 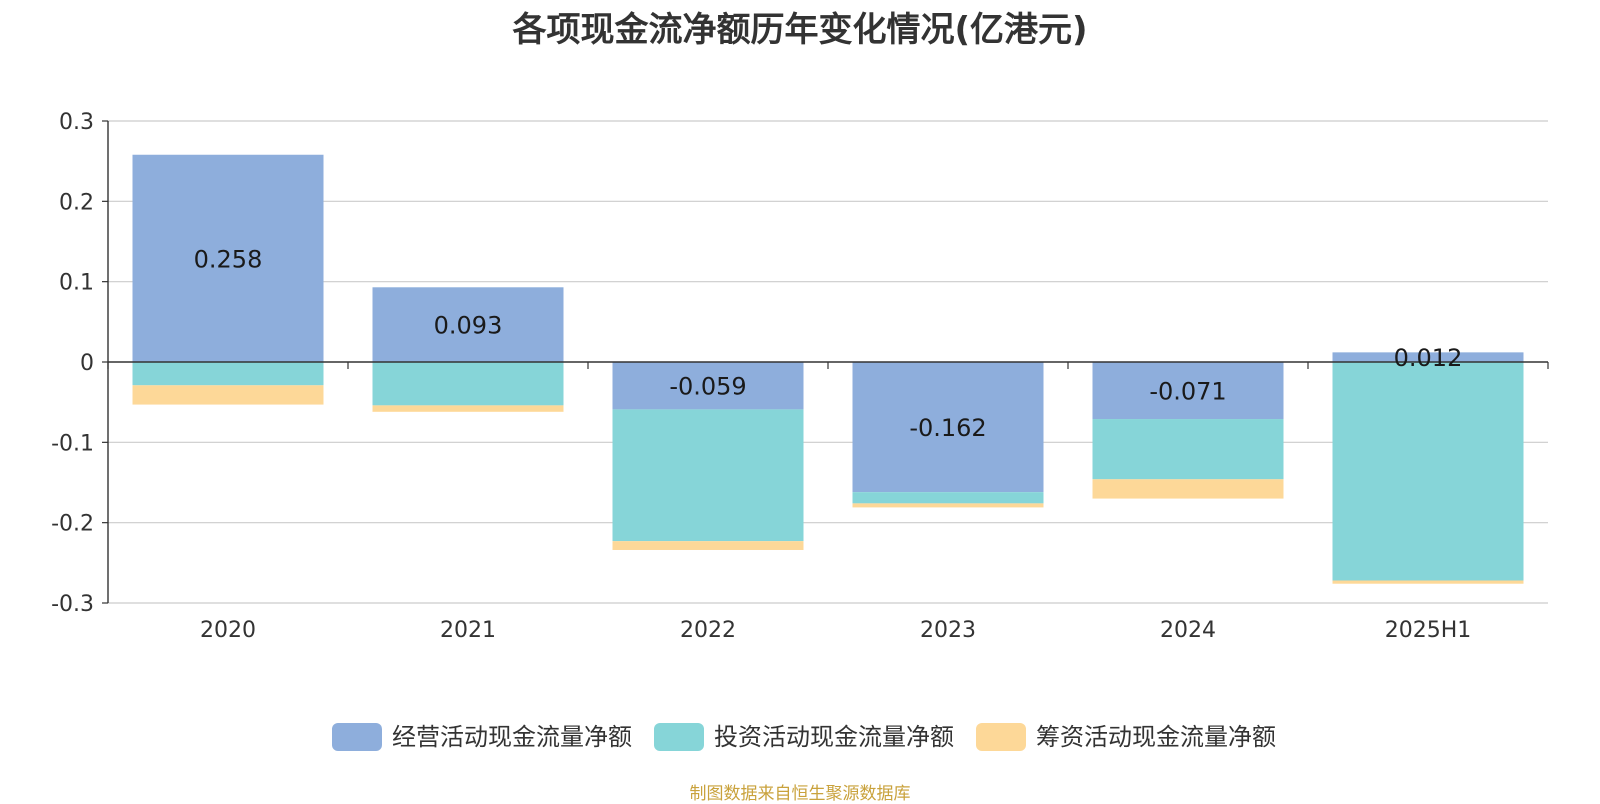 What do you see at coordinates (1428, 471) in the screenshot?
I see `bar-series2-2025H1` at bounding box center [1428, 471].